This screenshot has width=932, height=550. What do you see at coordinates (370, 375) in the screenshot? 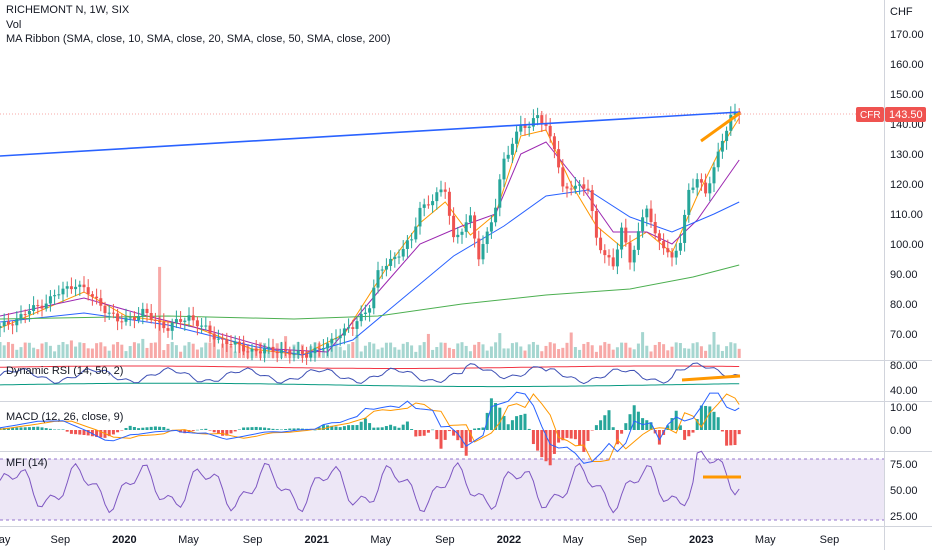
I see `rsi-panel` at bounding box center [370, 375].